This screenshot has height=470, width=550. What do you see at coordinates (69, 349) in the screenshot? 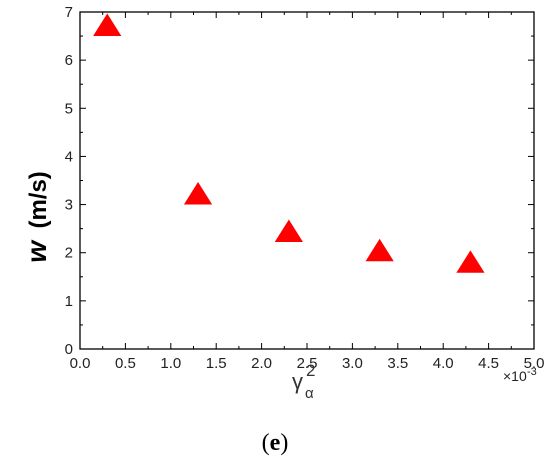
I see `y-tick-label: 0` at bounding box center [69, 349].